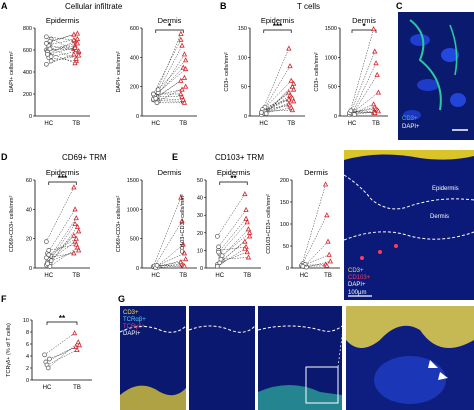 The width and height of the screenshot is (474, 410). I want to click on y-tick-label: 10, so click(200, 251).